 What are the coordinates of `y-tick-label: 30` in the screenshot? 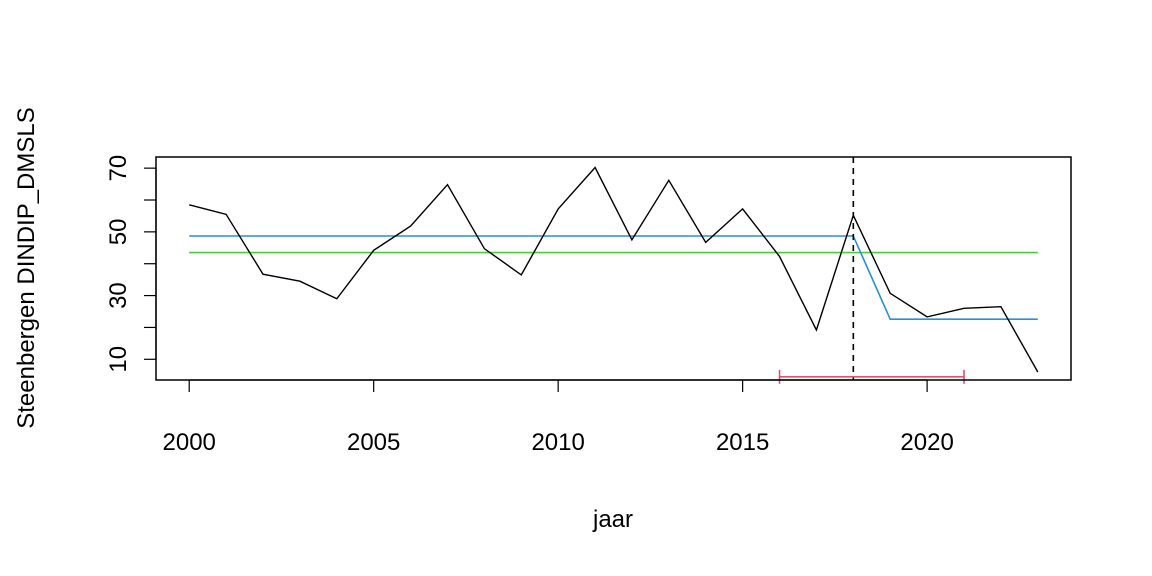 It's located at (118, 295).